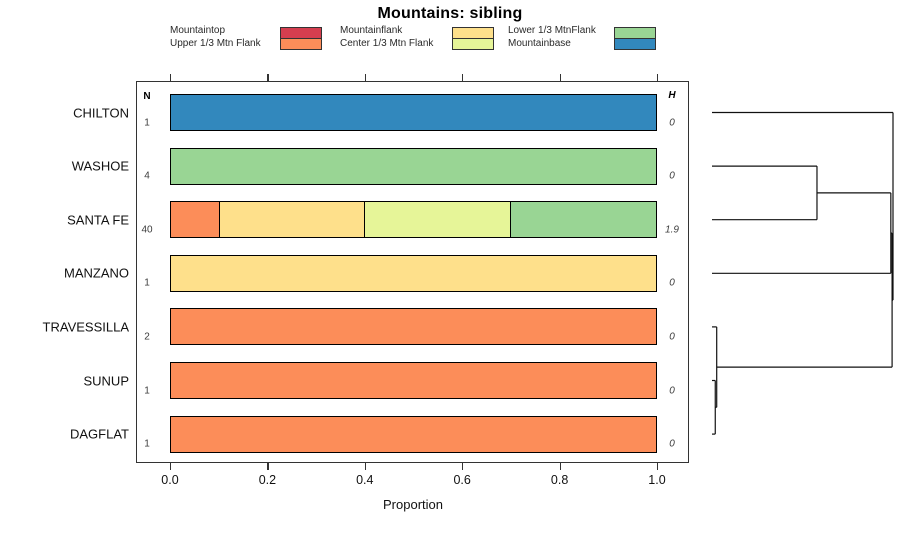  Describe the element at coordinates (100, 166) in the screenshot. I see `row-label: WASHOE` at that location.